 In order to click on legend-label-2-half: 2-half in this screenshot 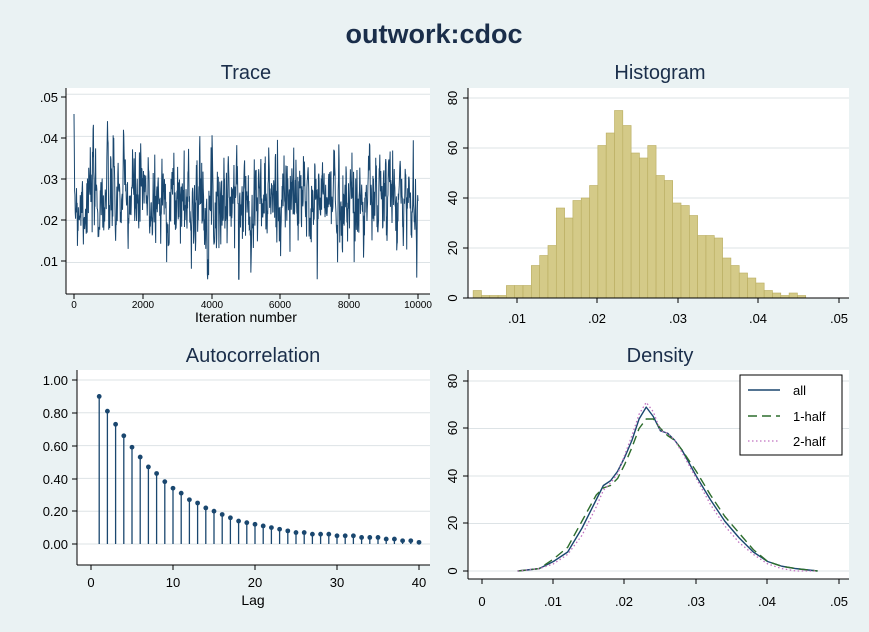, I will do `click(809, 441)`.